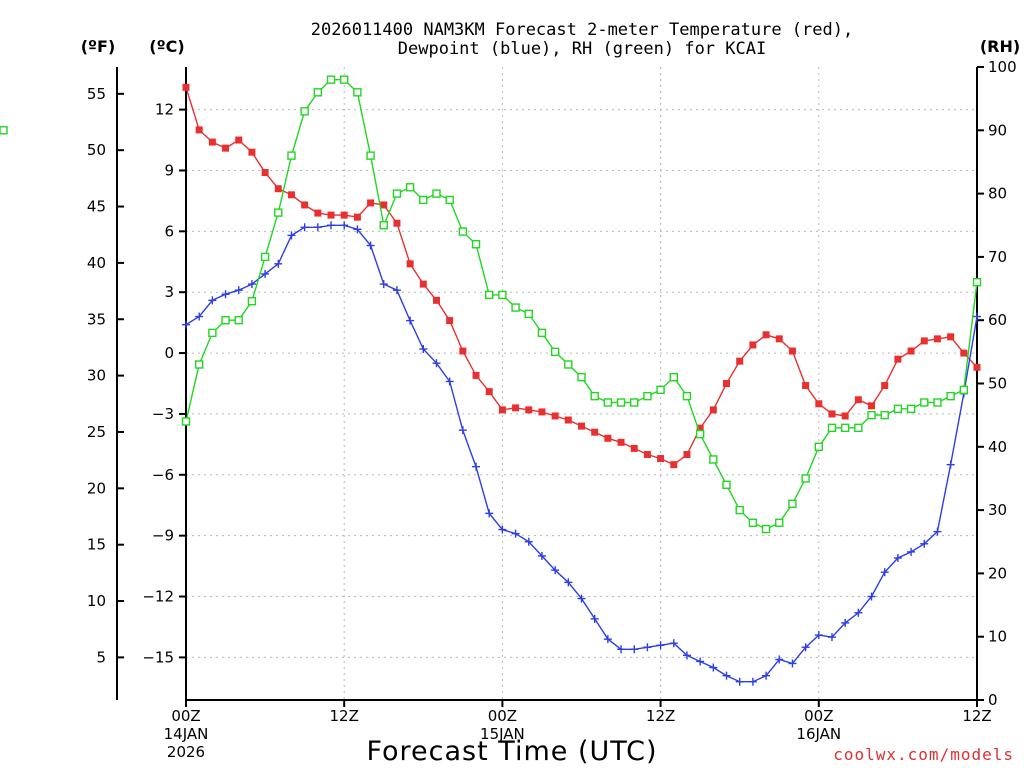 Image resolution: width=1024 pixels, height=768 pixels. I want to click on time-tick-label: 16JAN, so click(818, 734).